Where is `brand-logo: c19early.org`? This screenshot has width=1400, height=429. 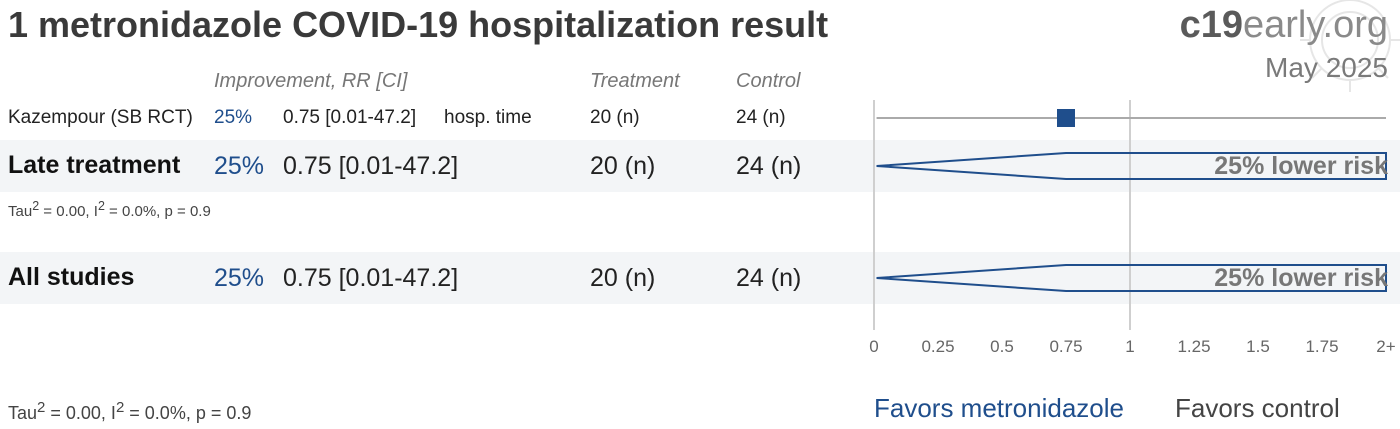 brand-logo: c19early.org is located at coordinates (1284, 25).